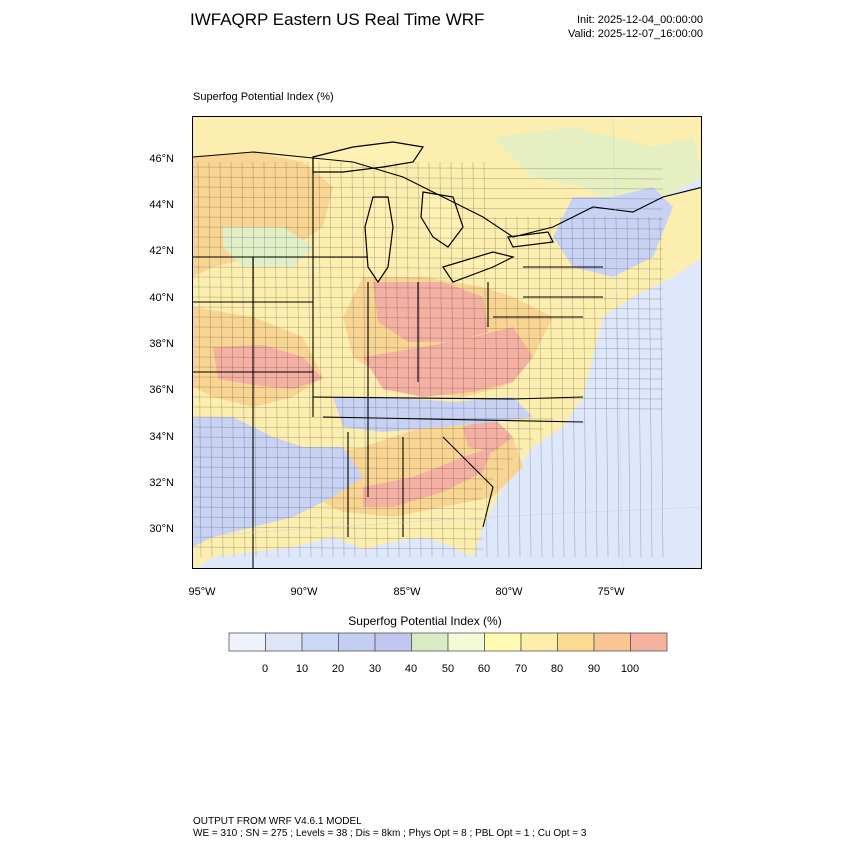 The image size is (850, 850). Describe the element at coordinates (611, 592) in the screenshot. I see `lon-label: 75°W` at that location.